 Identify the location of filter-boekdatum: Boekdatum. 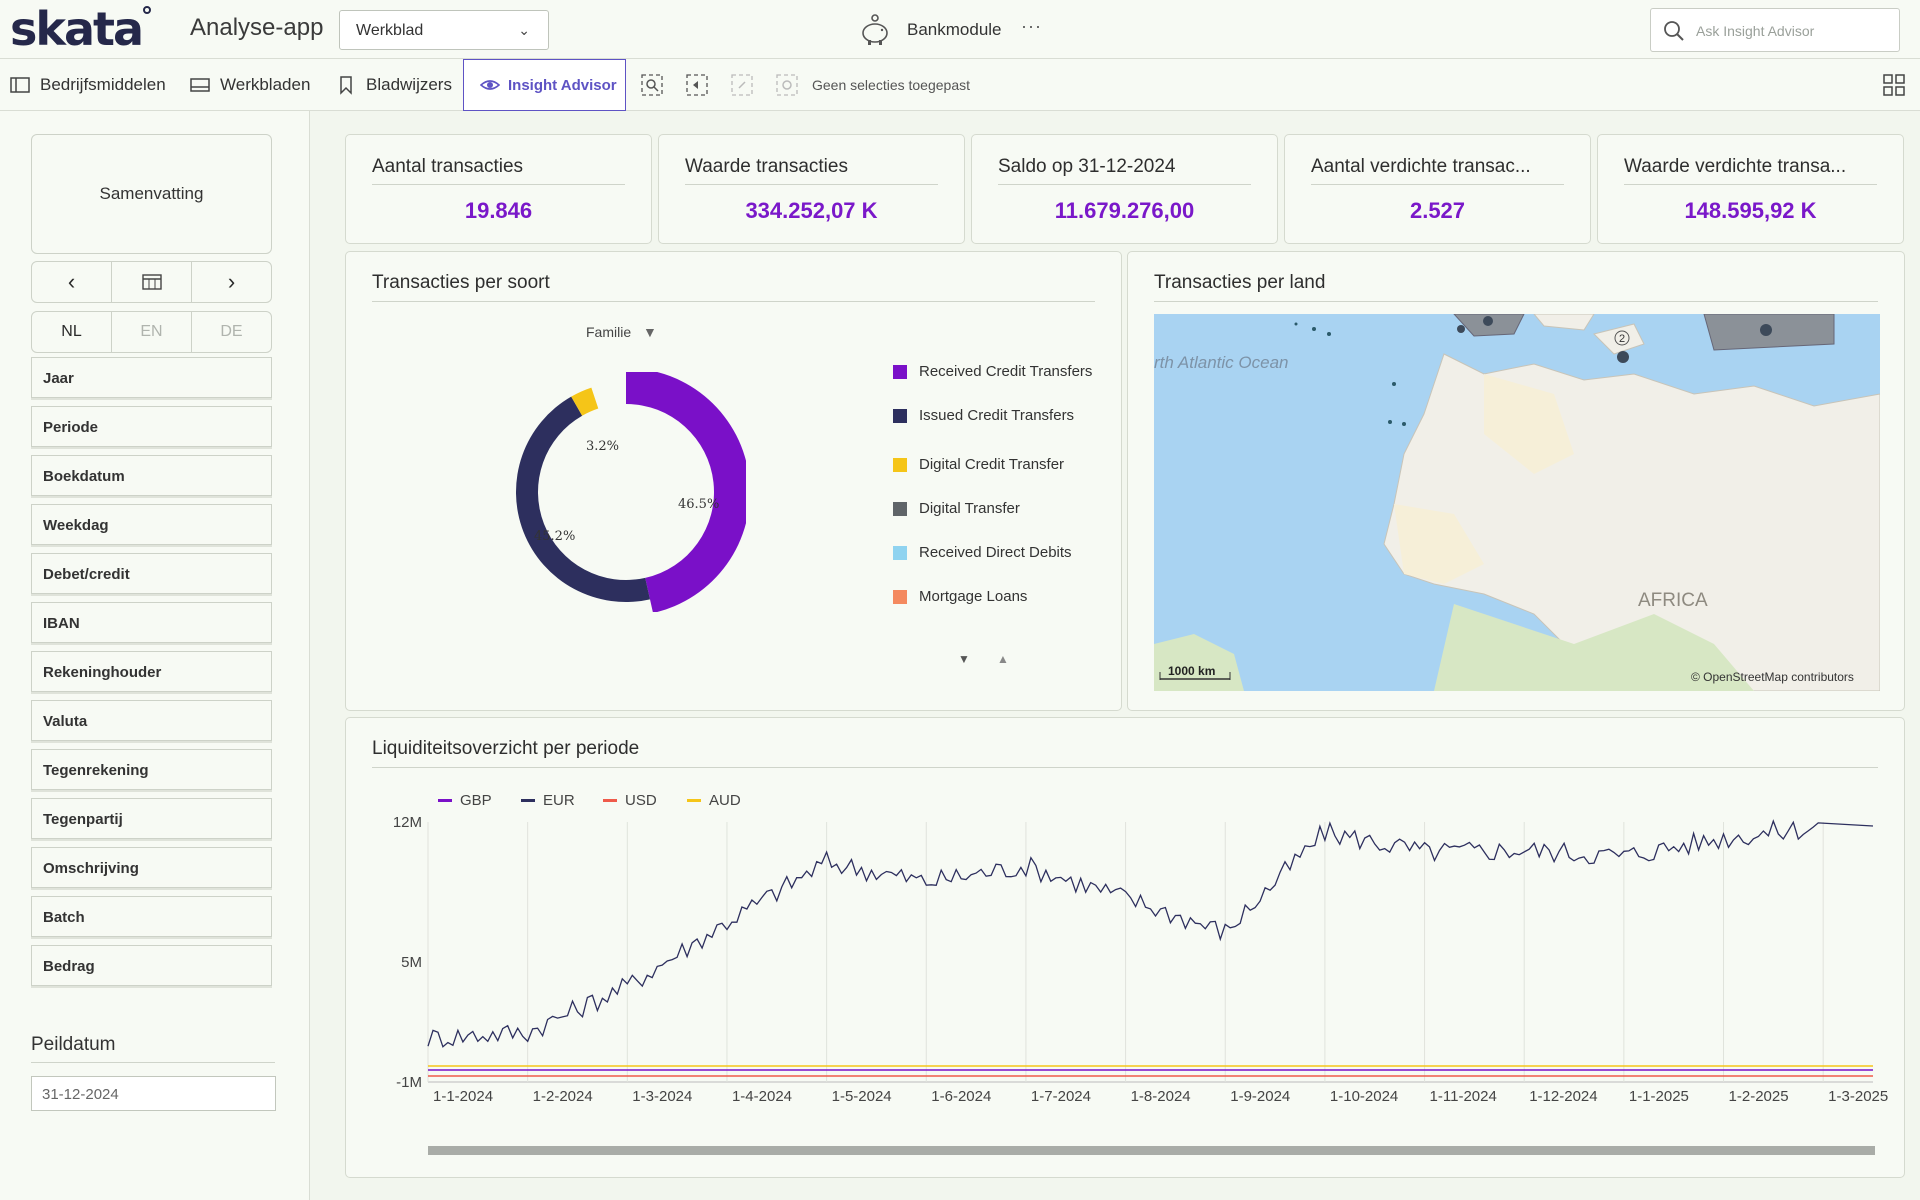
(151, 475).